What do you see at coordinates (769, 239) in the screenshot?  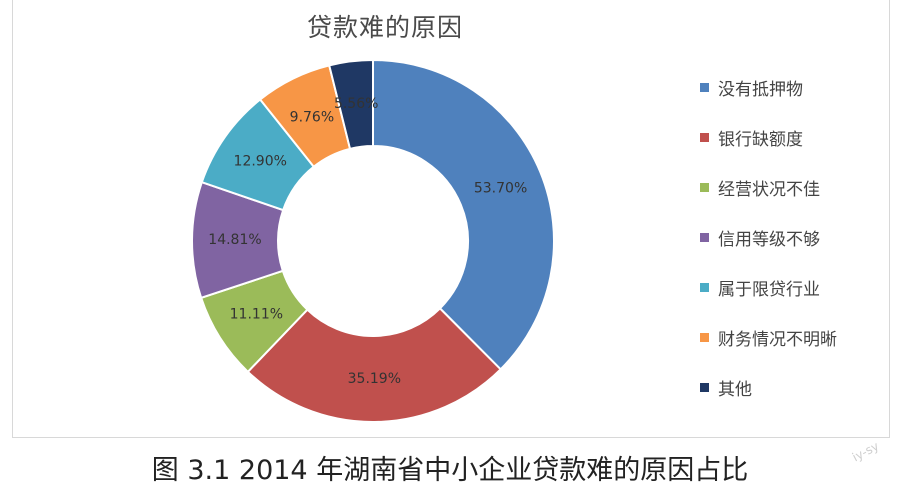 I see `legend-label: 信用等级不够` at bounding box center [769, 239].